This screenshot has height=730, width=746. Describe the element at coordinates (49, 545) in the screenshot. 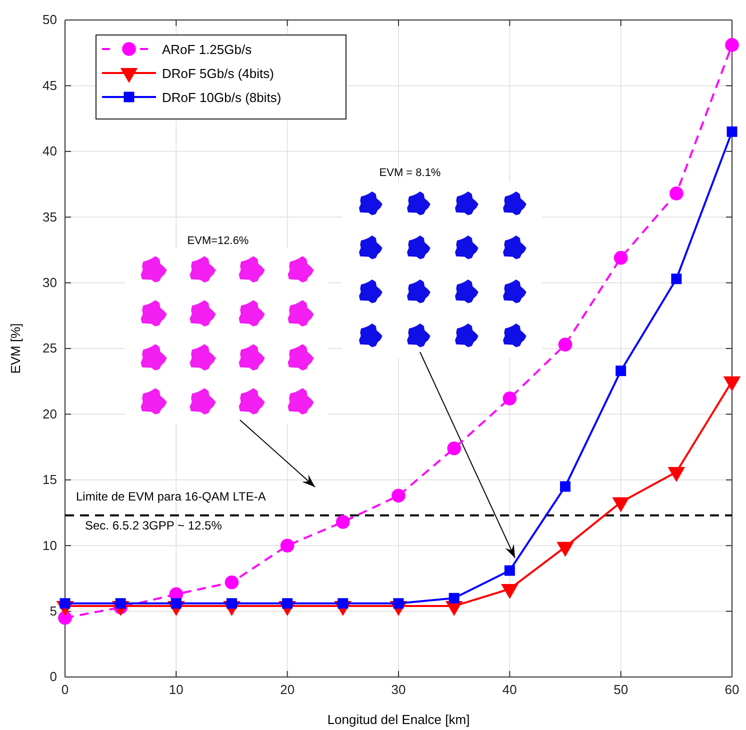

I see `y-tick-label: 10` at that location.